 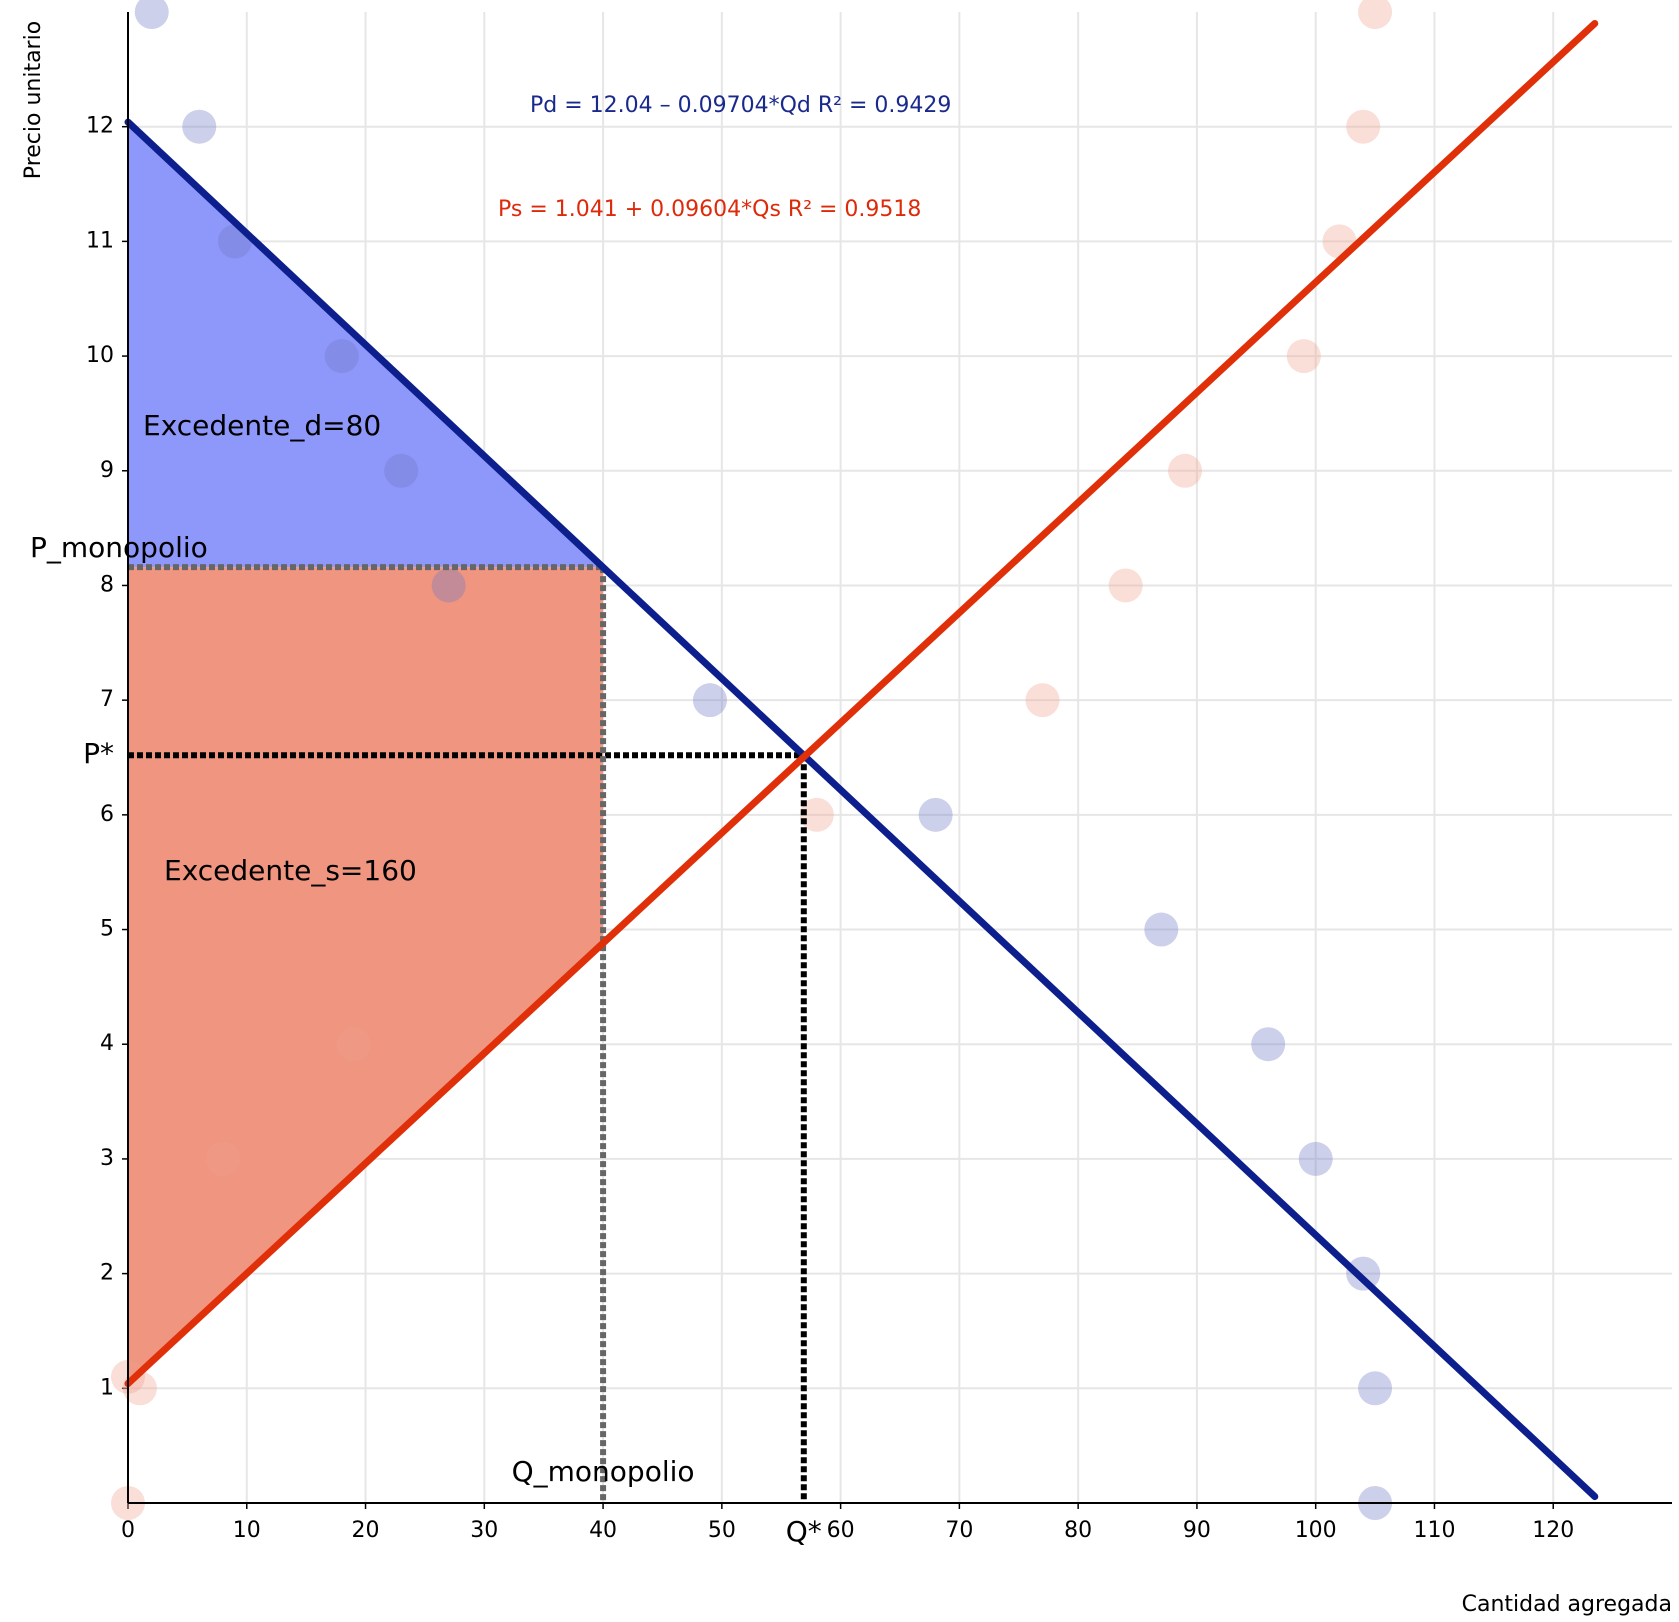 What do you see at coordinates (804, 1531) in the screenshot?
I see `guide-x-label: Q*` at bounding box center [804, 1531].